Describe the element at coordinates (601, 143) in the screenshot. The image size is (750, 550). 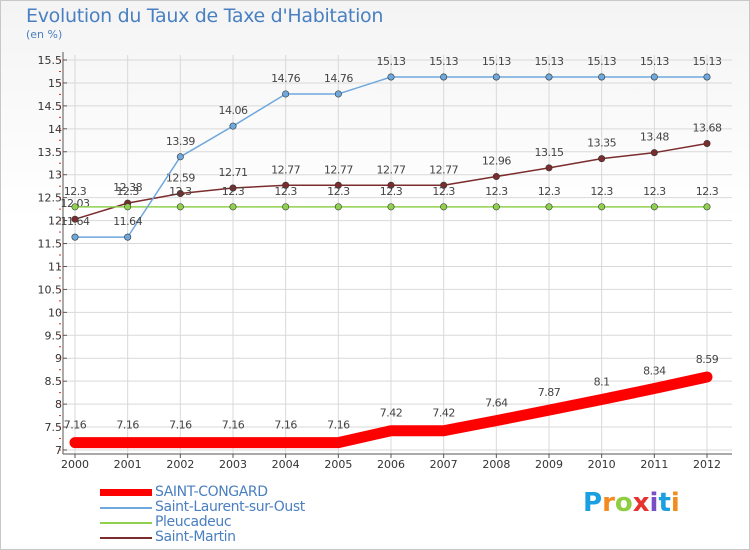
I see `data-label: 13.35` at that location.